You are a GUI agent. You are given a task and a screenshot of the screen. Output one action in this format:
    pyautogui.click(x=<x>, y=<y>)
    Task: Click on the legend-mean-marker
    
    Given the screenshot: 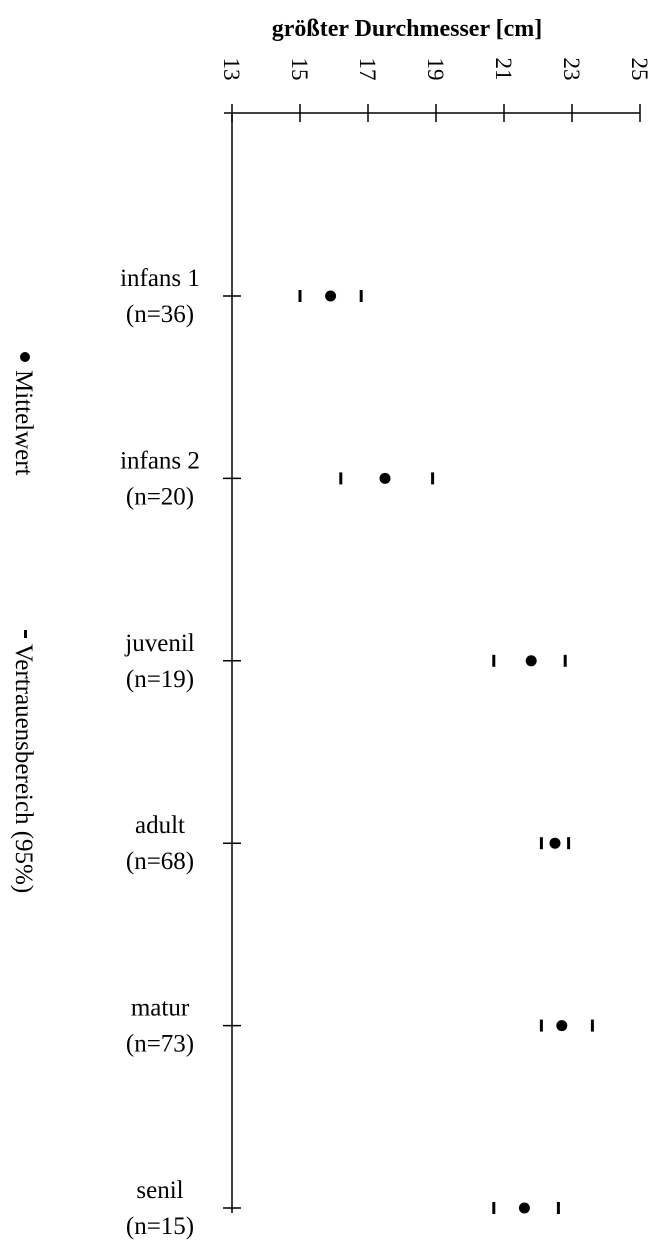 What is the action you would take?
    pyautogui.click(x=25, y=357)
    